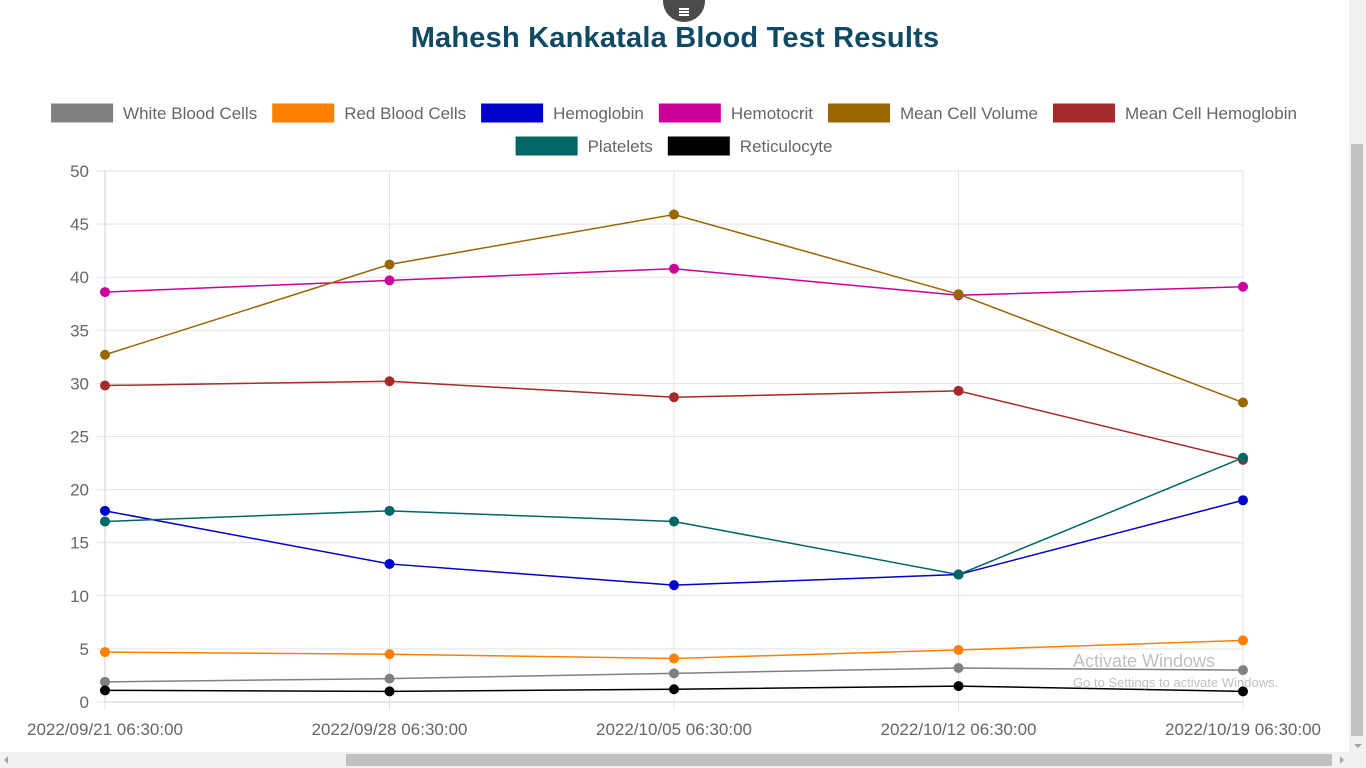 The height and width of the screenshot is (768, 1366). Describe the element at coordinates (1211, 113) in the screenshot. I see `legend-label: Mean Cell Hemoglobin` at that location.